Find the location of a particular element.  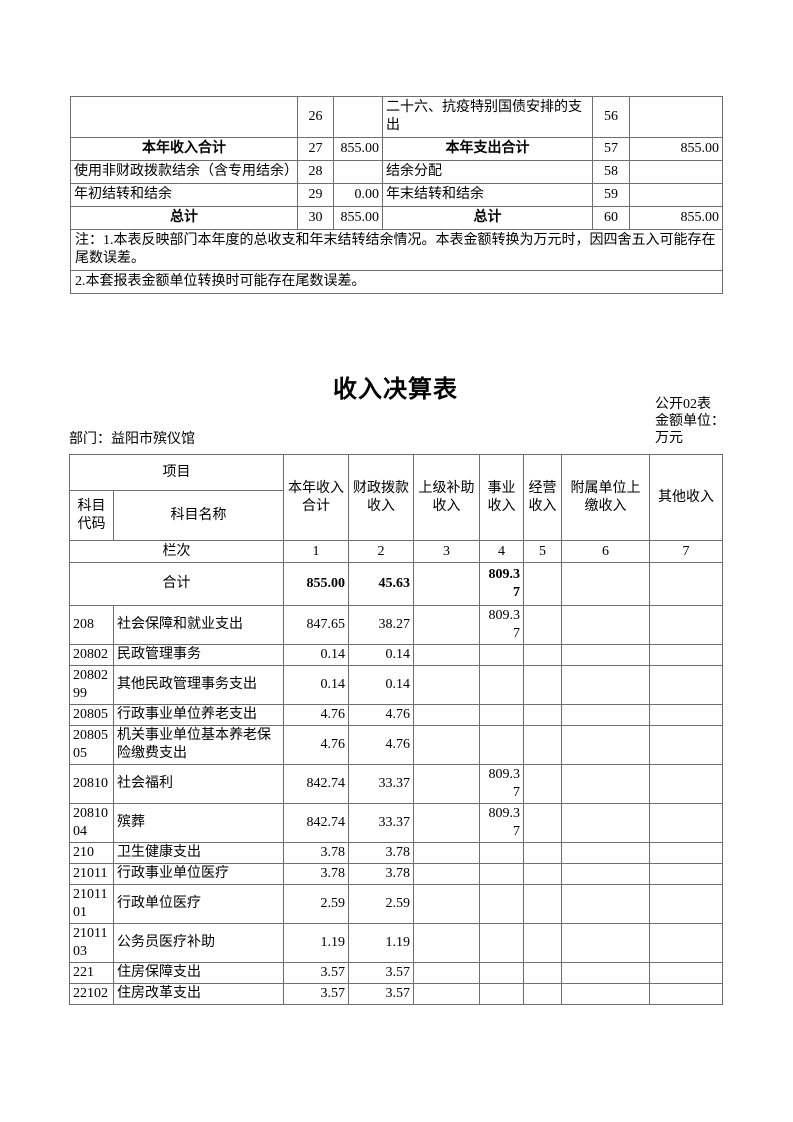

summary-left-rownum: 30 is located at coordinates (315, 218).